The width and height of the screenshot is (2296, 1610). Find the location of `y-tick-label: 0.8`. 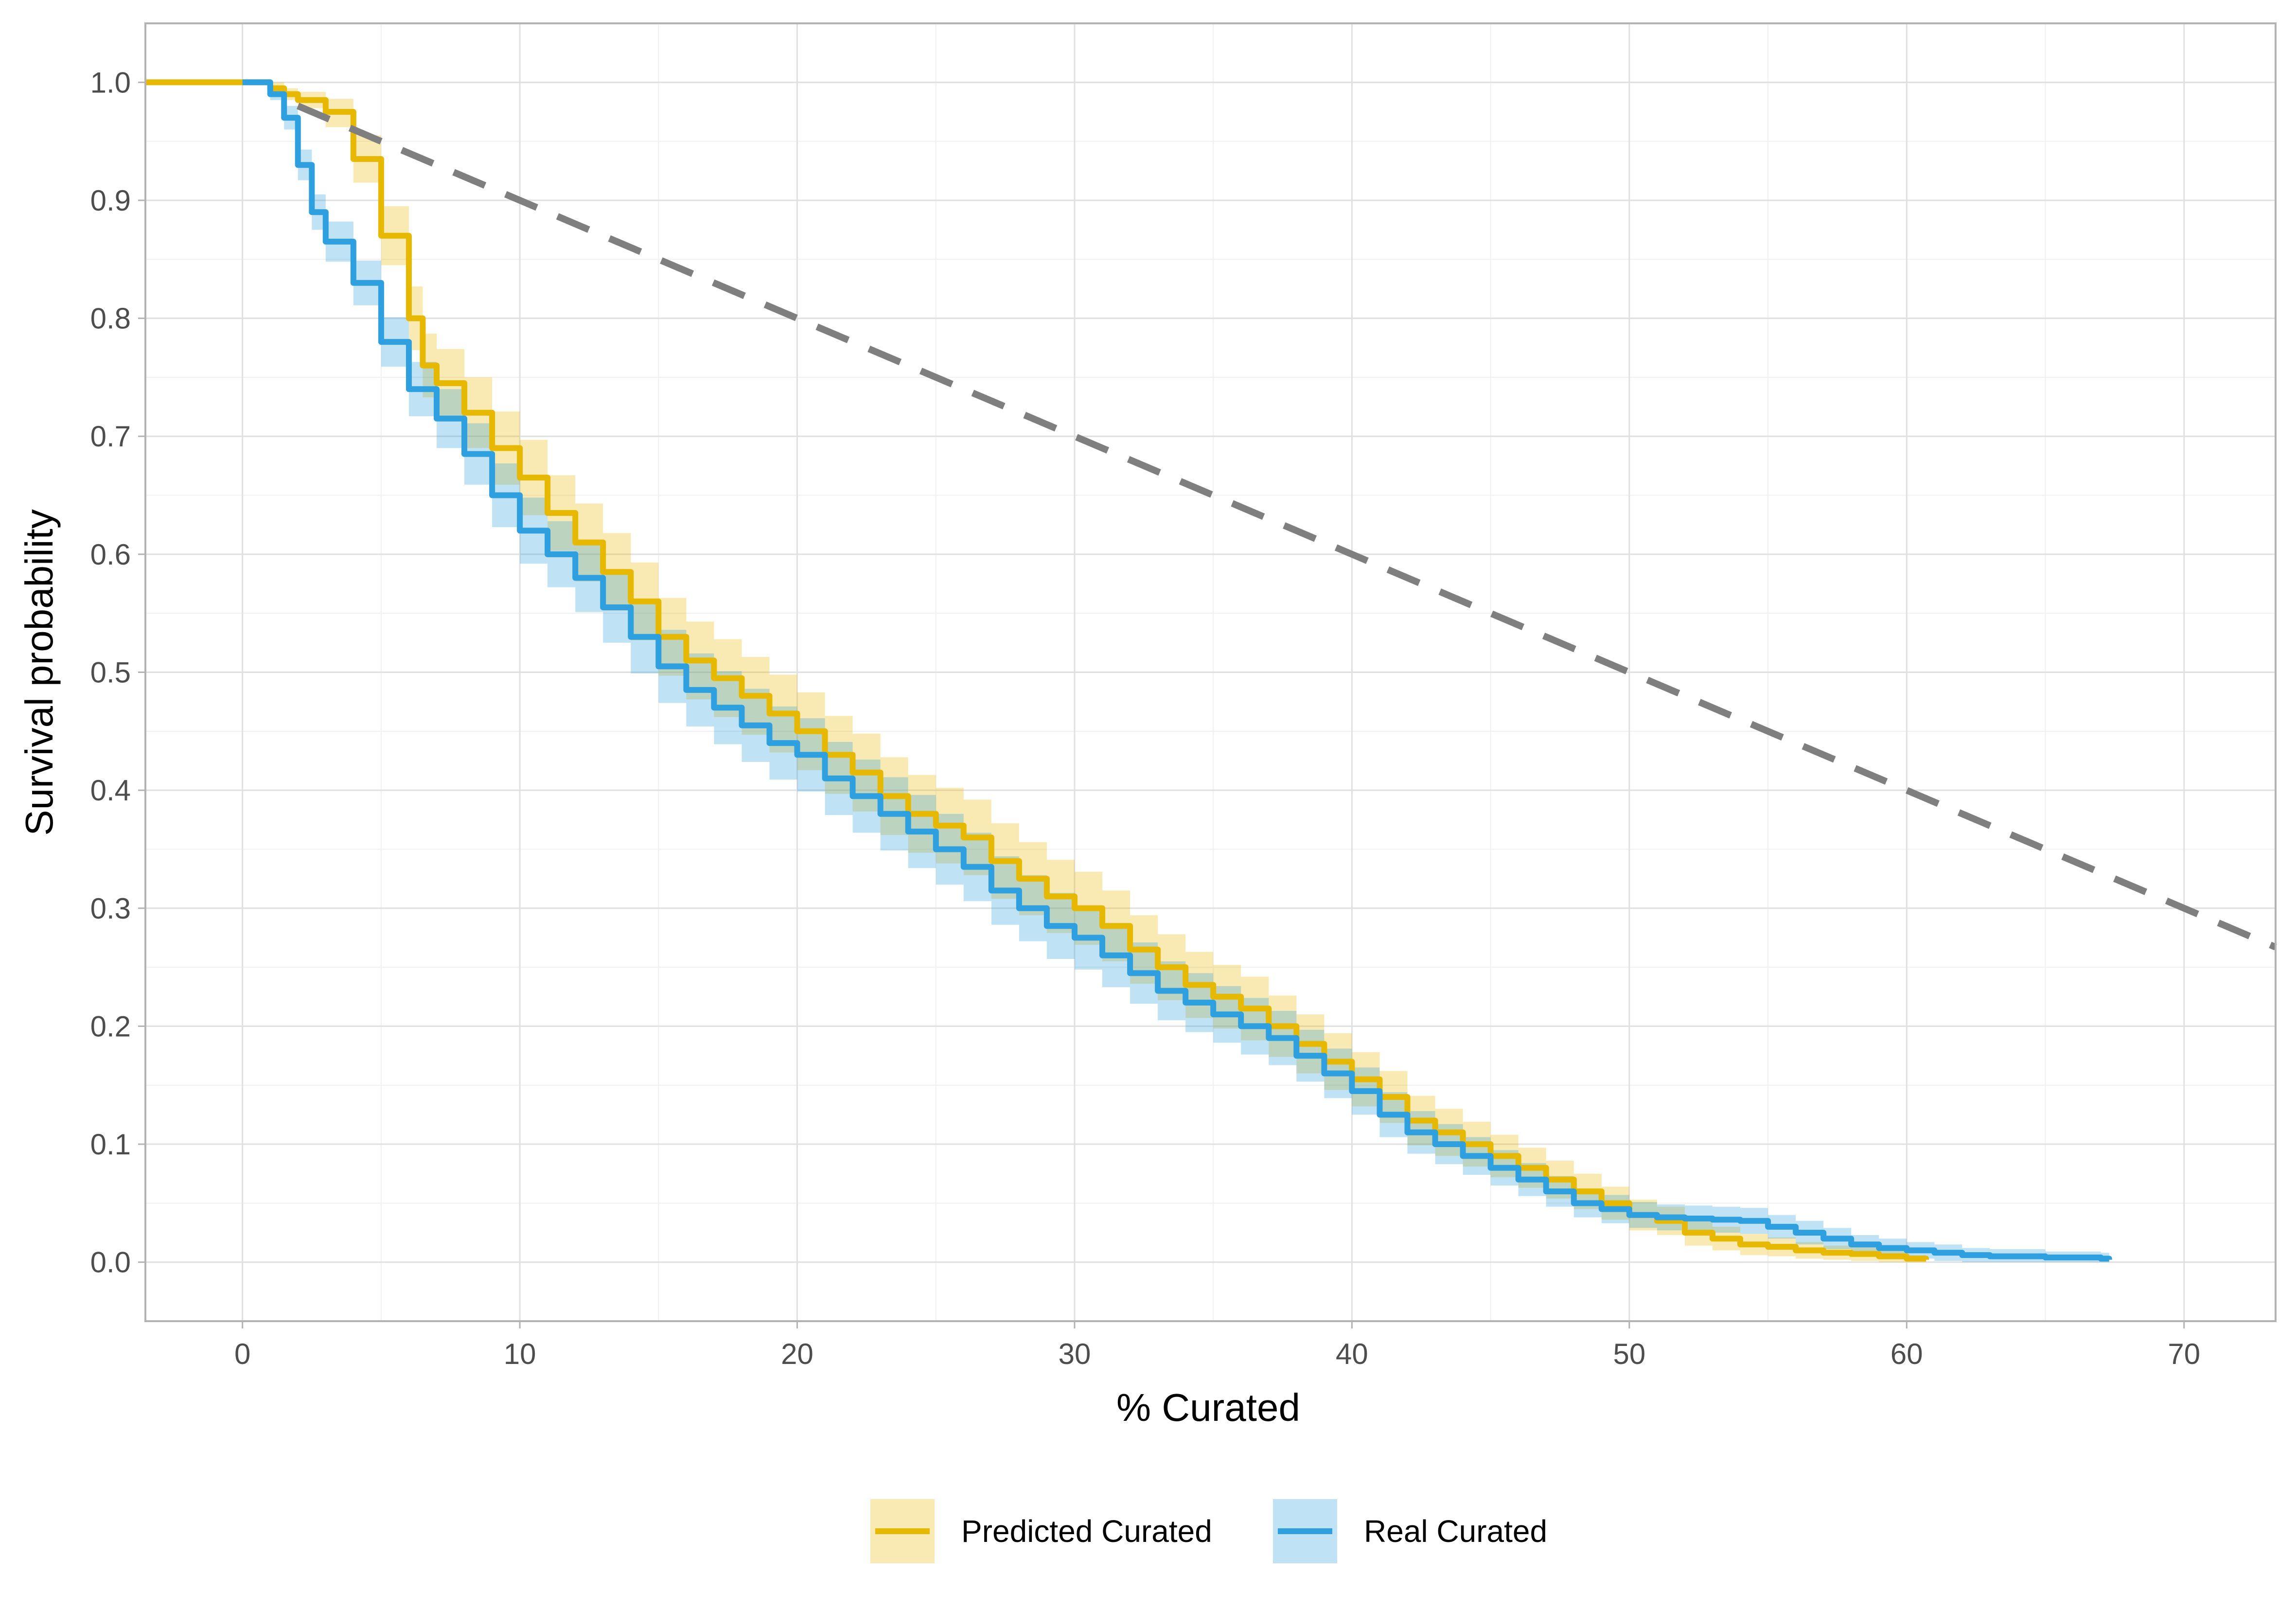

y-tick-label: 0.8 is located at coordinates (111, 318).